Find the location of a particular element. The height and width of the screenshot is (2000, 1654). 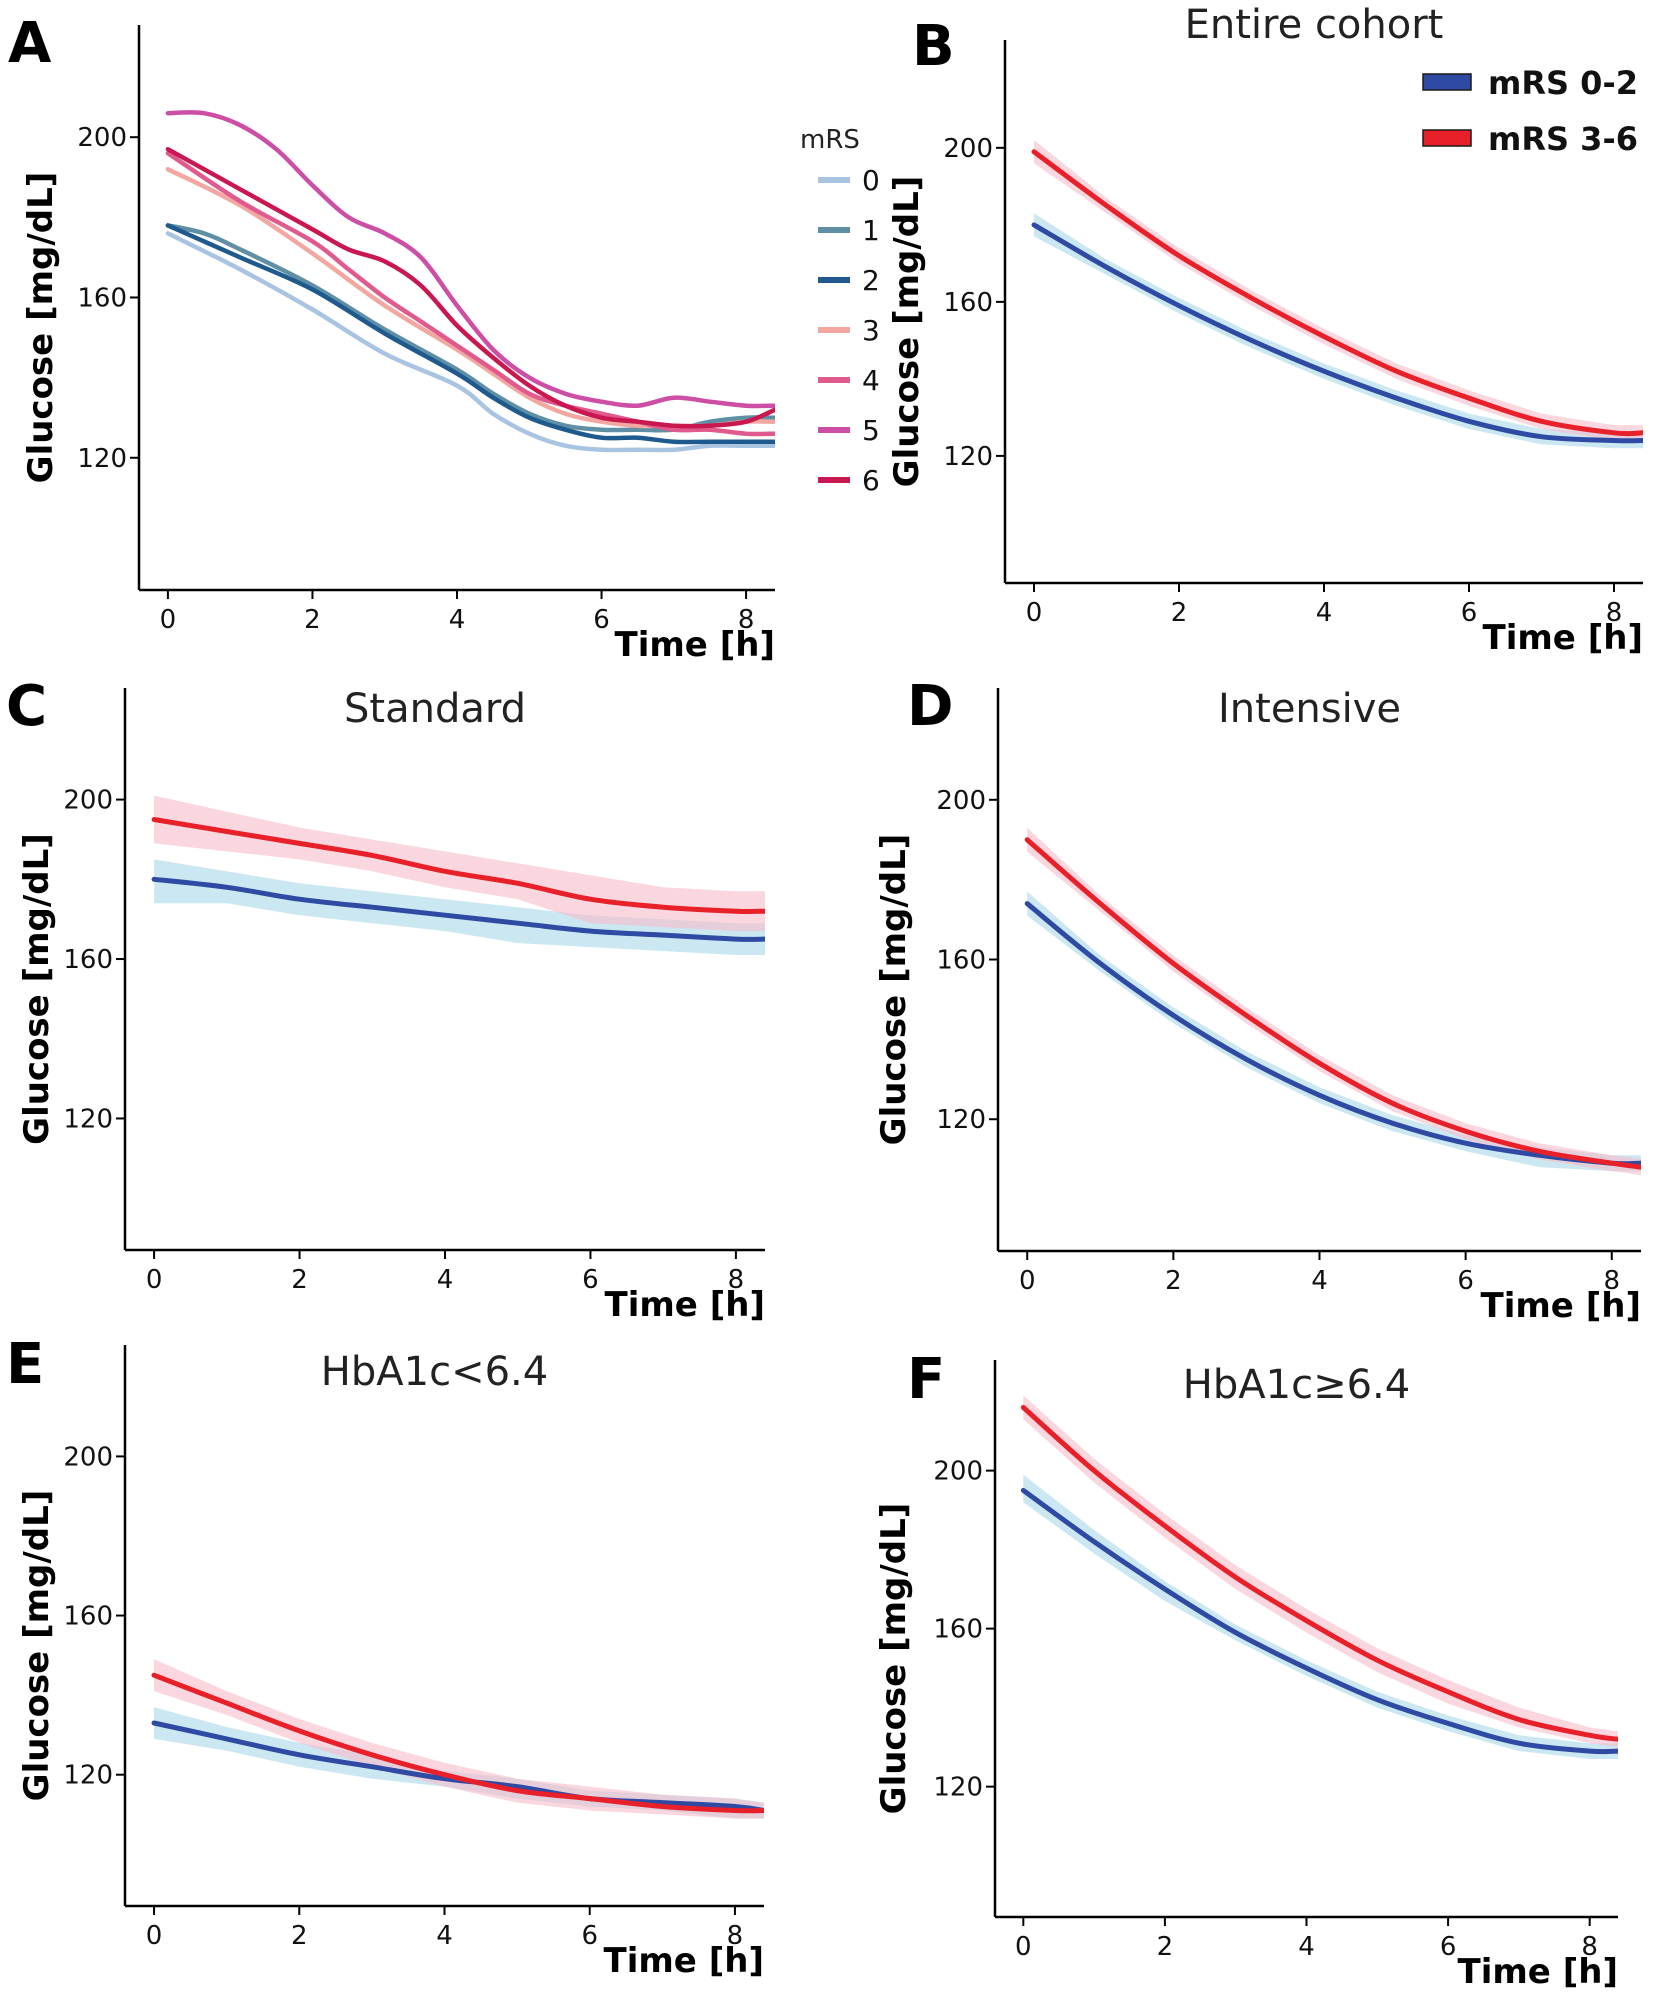

panel-title: HbA1c≥6.4 is located at coordinates (1296, 1385).